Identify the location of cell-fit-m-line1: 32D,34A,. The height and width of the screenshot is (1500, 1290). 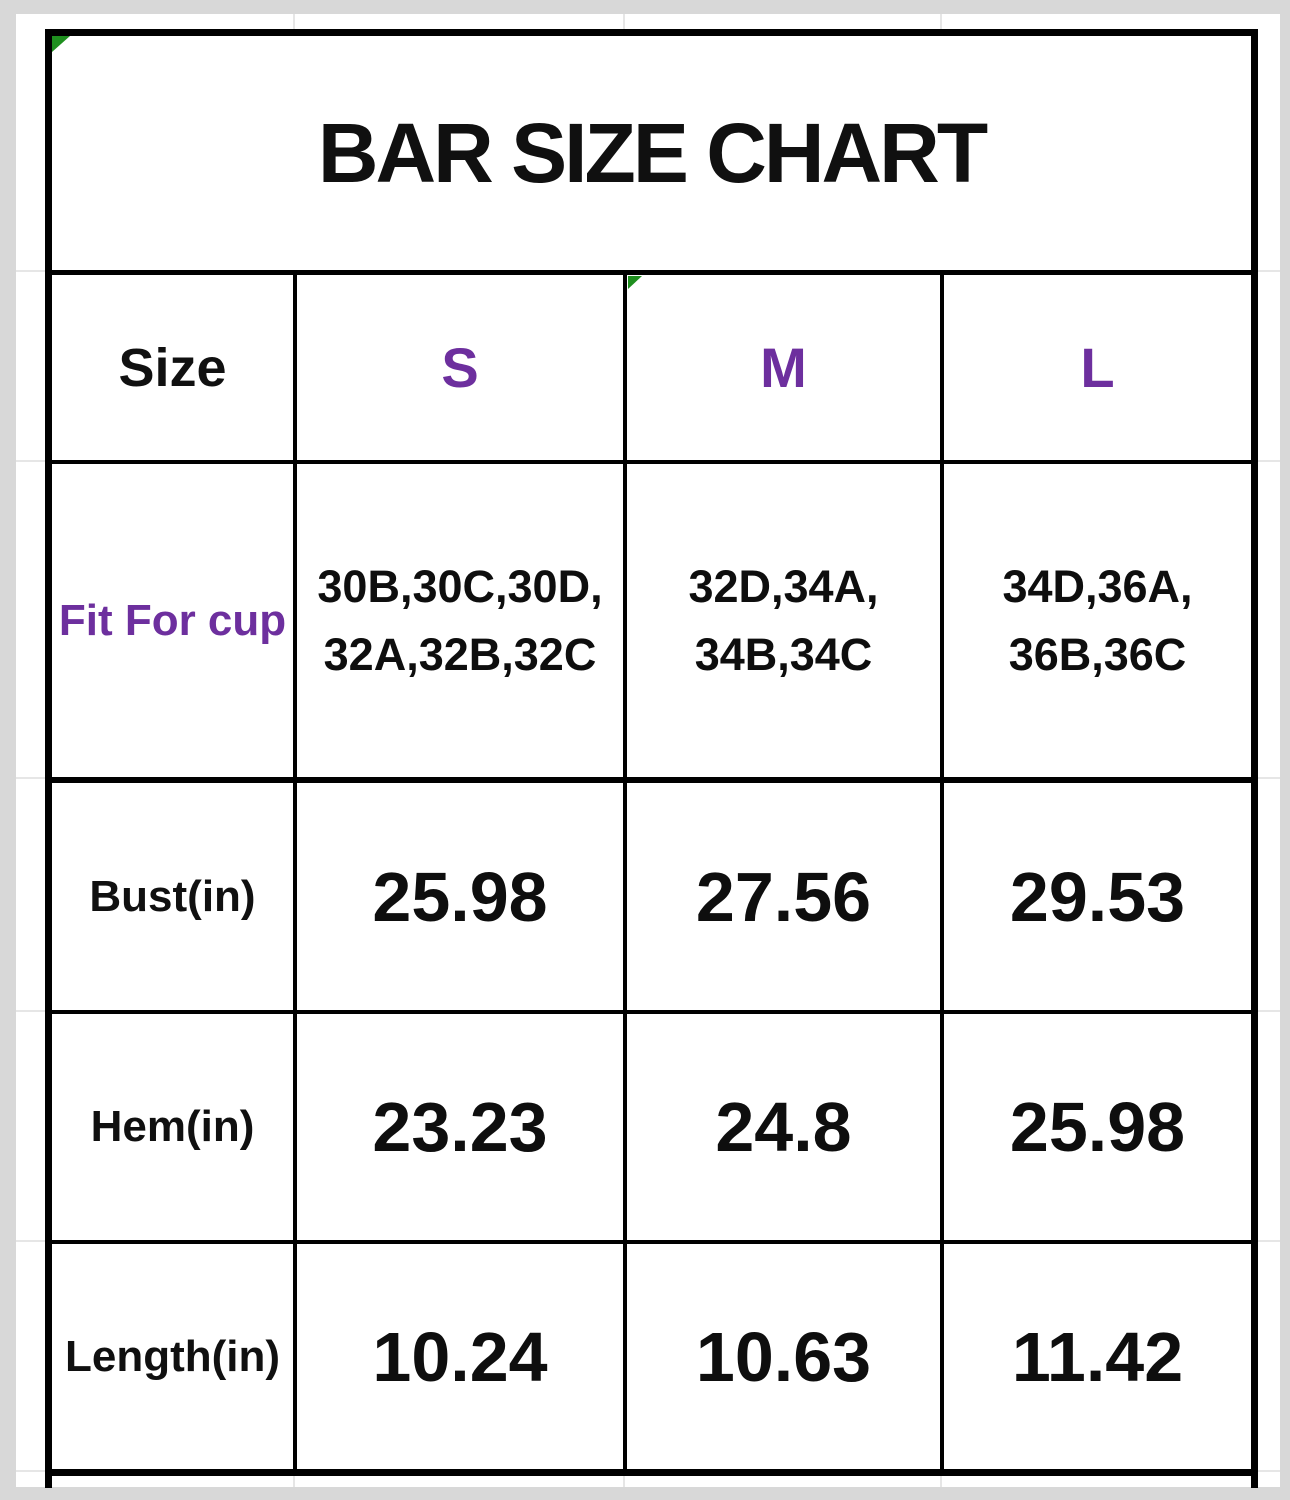
(783, 586).